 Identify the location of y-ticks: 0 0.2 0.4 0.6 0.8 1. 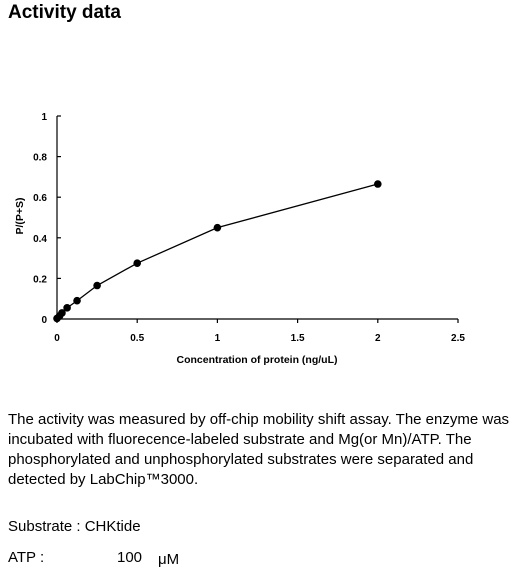
(47, 219).